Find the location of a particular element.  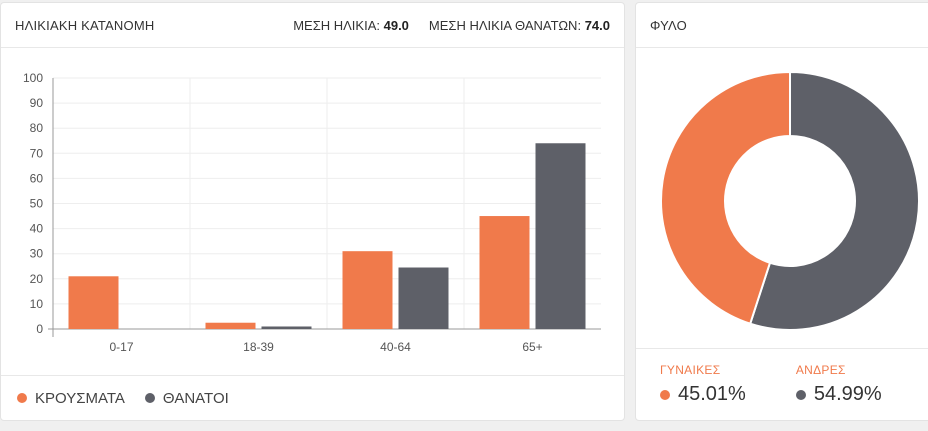

legend-cases-dot is located at coordinates (22, 398).